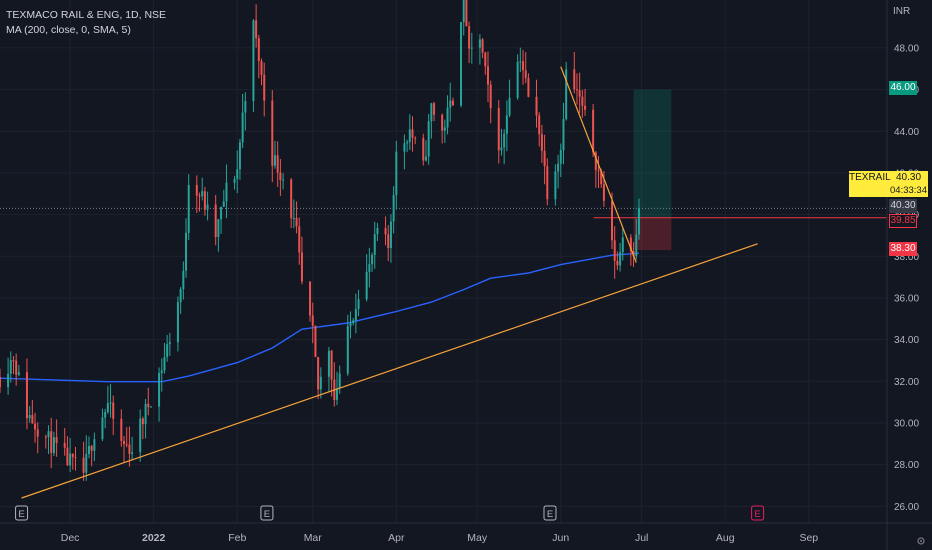  What do you see at coordinates (903, 249) in the screenshot?
I see `stop-price-tag: 38.30` at bounding box center [903, 249].